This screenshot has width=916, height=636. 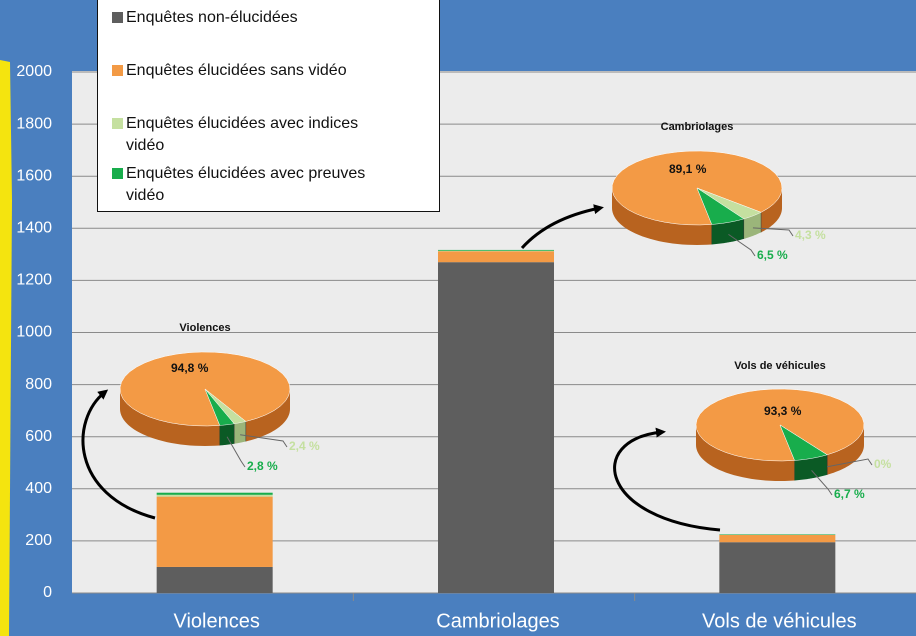 I want to click on y-tick-label: 1800, so click(x=34, y=123).